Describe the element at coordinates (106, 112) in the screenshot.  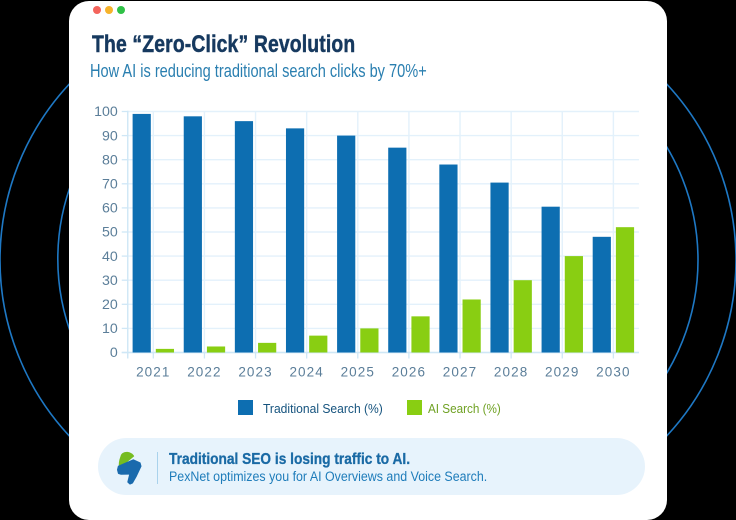
I see `svg-text: 100` at that location.